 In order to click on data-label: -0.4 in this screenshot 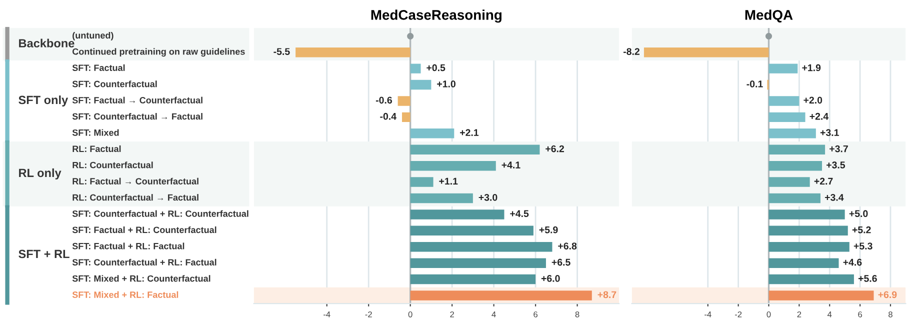, I will do `click(388, 116)`.